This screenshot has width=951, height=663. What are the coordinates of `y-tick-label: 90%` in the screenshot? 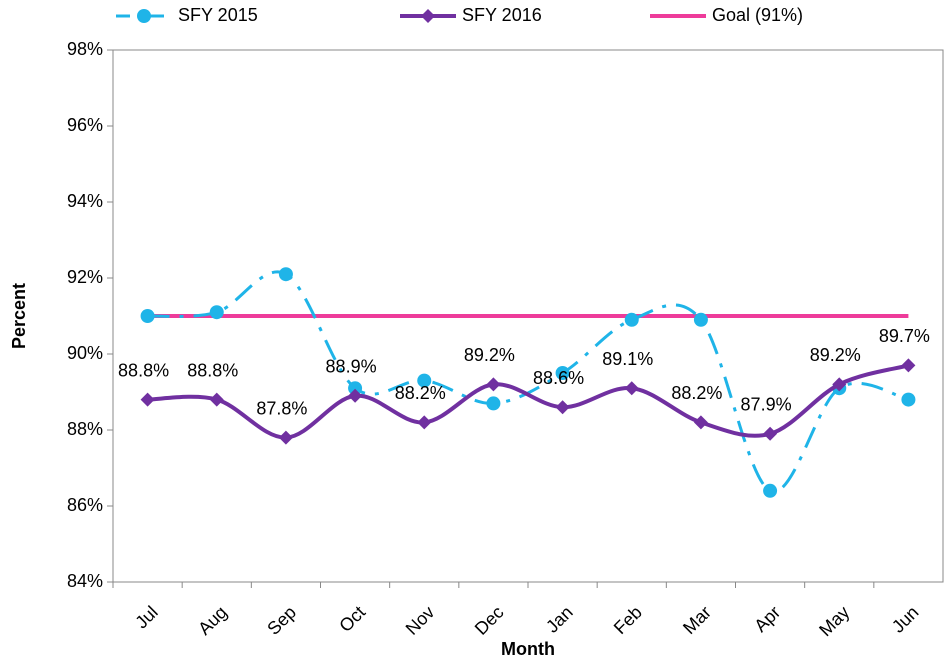 It's located at (85, 353).